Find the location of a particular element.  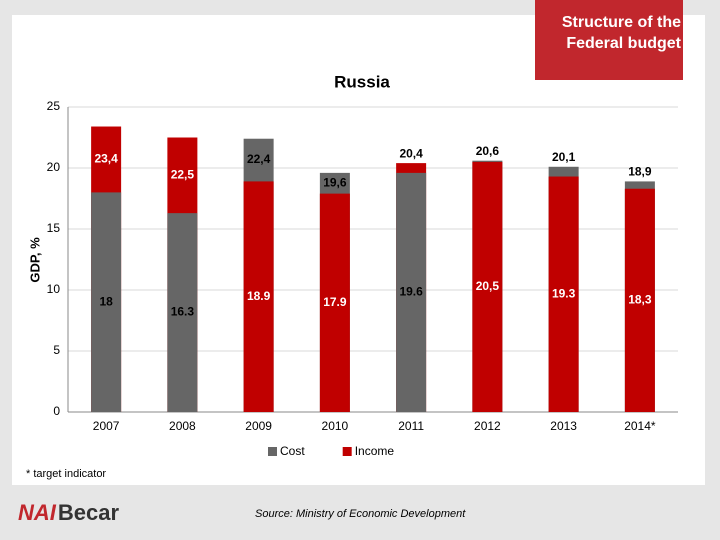

legend-label: Income is located at coordinates (375, 451).